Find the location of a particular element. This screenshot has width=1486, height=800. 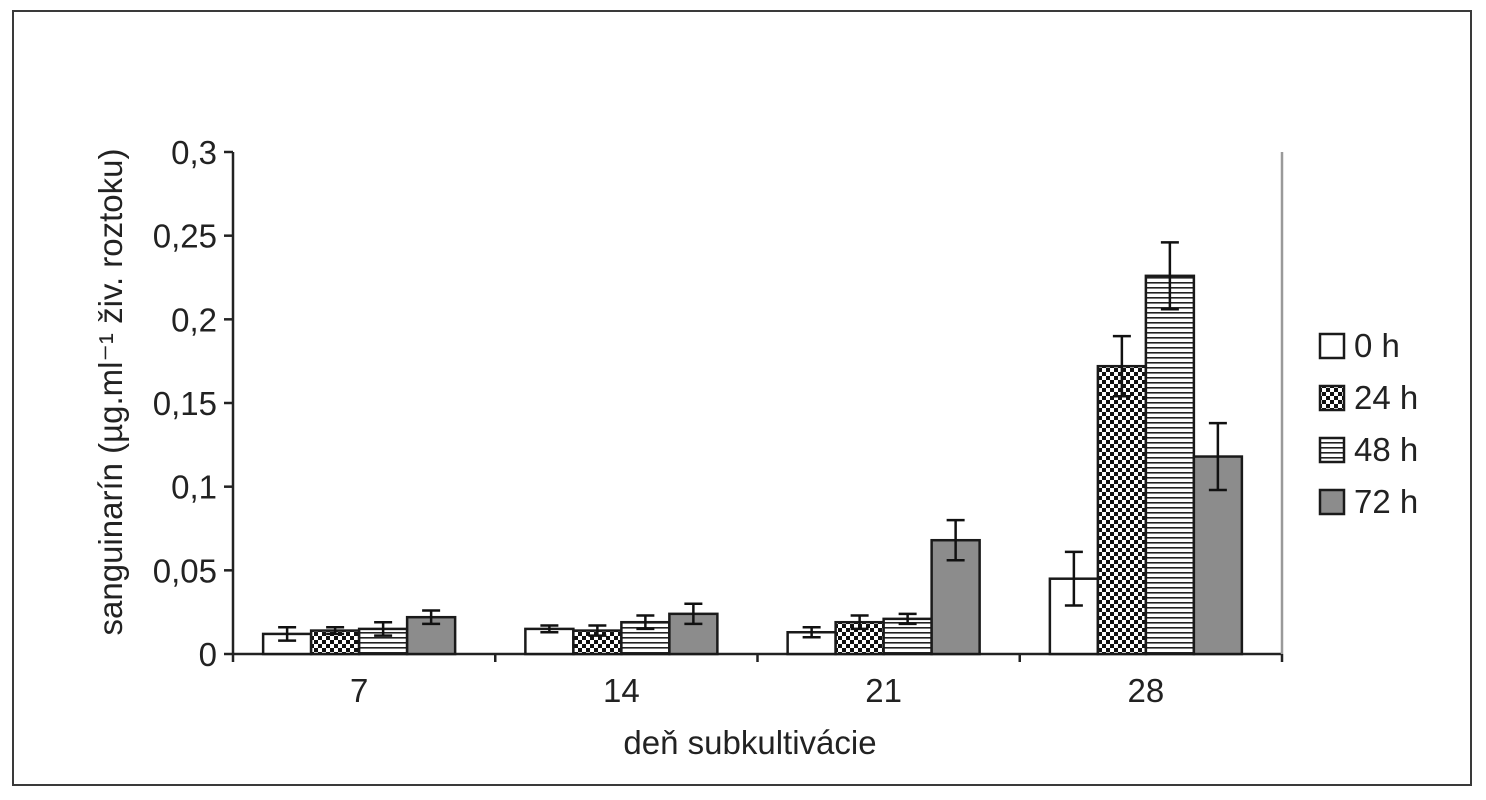

y-tick-label: 0,15 is located at coordinates (185, 403).